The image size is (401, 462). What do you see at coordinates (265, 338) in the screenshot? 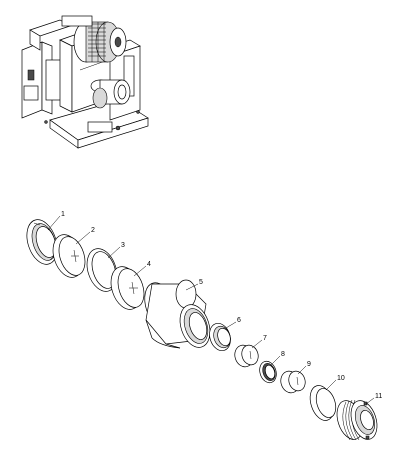
I see `label-part-7: 7` at bounding box center [265, 338].